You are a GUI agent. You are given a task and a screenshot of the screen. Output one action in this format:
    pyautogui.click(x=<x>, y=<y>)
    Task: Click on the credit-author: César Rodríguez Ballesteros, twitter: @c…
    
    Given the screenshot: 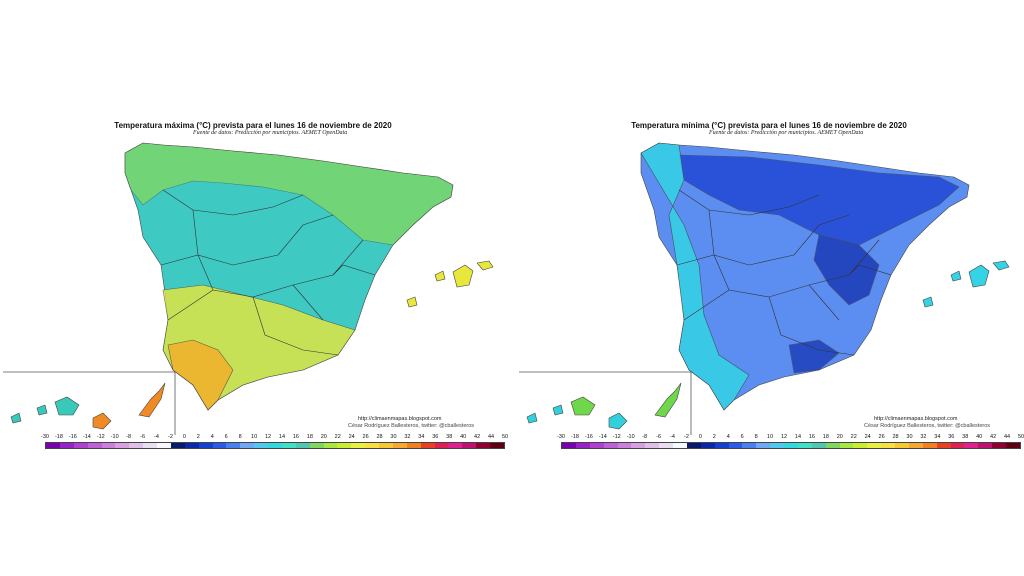 What is the action you would take?
    pyautogui.click(x=411, y=426)
    